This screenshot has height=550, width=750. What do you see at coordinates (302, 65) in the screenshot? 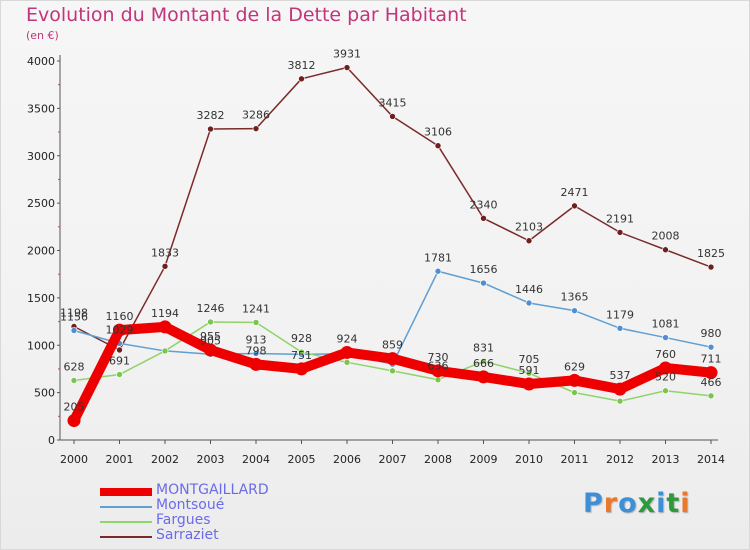
I see `data-label: 3812` at bounding box center [302, 65].